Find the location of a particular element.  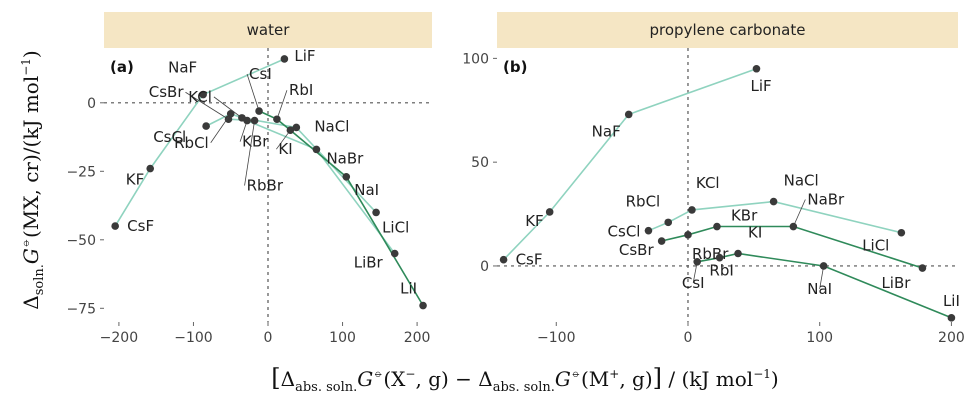

y-tick-label: −25 is located at coordinates (81, 172).